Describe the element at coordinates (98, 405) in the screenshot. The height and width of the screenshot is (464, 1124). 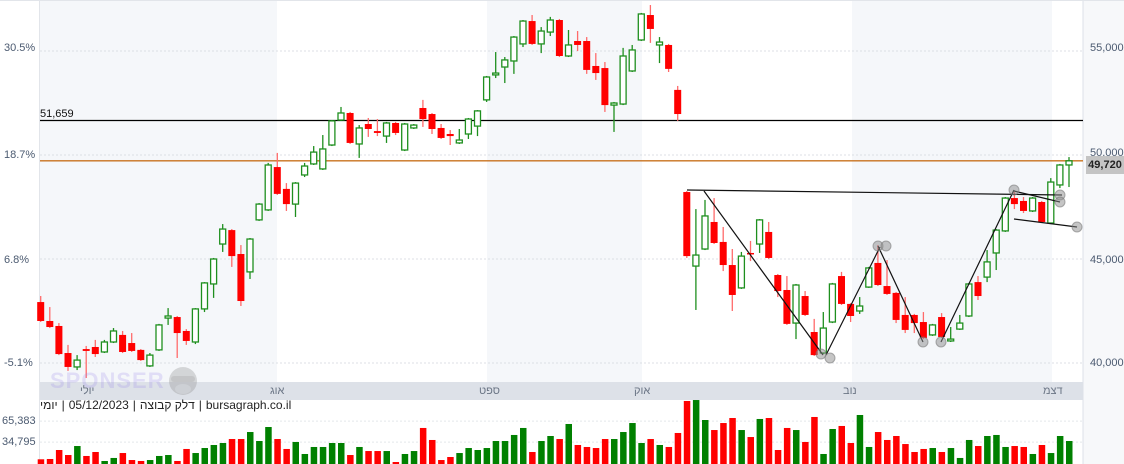
I see `caption-date: 05/12/2023` at that location.